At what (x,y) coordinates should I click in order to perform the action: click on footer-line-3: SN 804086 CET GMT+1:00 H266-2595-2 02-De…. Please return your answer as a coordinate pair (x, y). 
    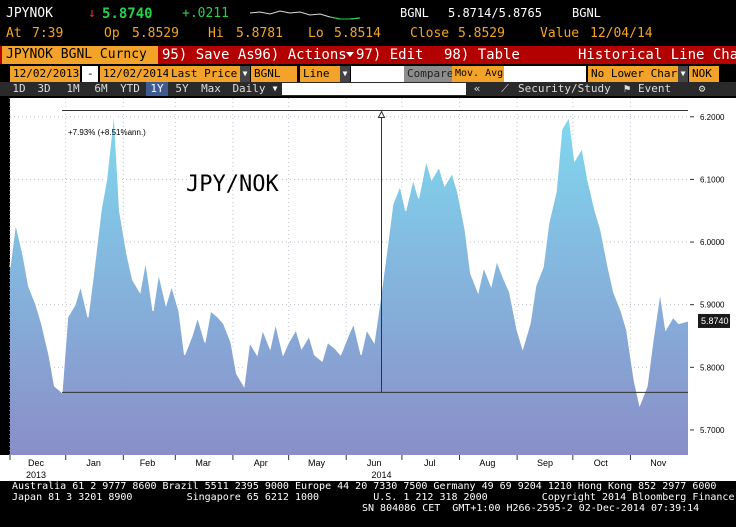
    Looking at the image, I should click on (531, 508).